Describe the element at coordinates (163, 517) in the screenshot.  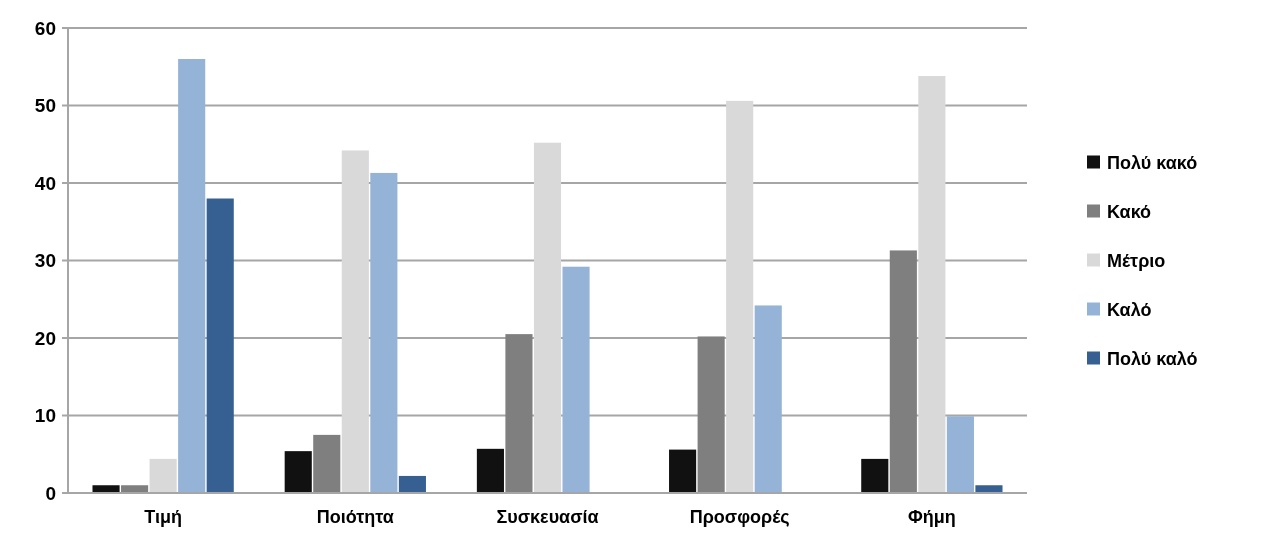
I see `x-tick-label: Τιμή` at that location.